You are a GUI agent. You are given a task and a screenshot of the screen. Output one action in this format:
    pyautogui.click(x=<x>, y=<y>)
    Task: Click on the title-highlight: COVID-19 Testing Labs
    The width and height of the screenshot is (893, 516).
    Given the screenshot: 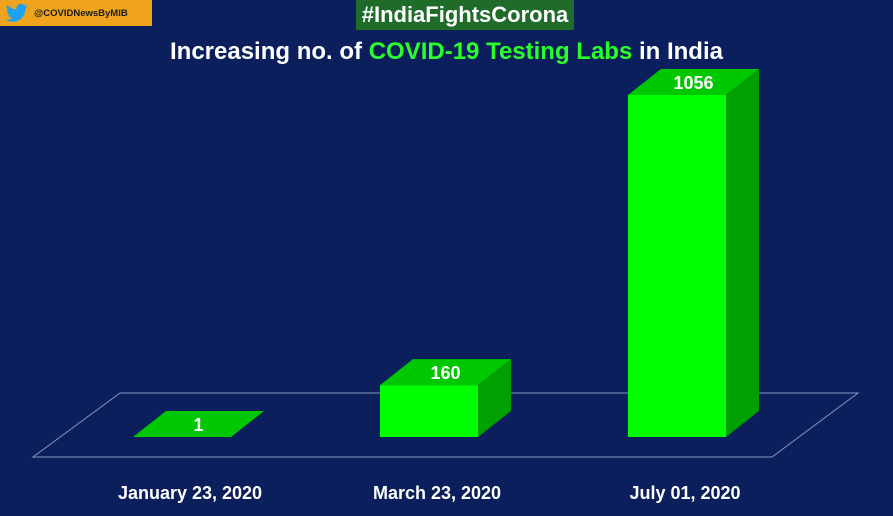 What is the action you would take?
    pyautogui.click(x=500, y=51)
    